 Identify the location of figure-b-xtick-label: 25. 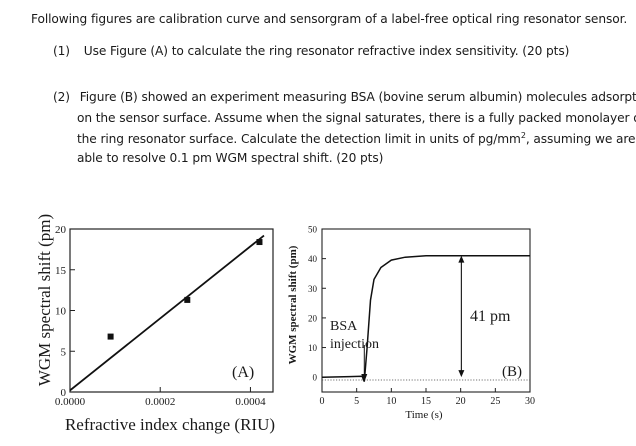
(495, 401).